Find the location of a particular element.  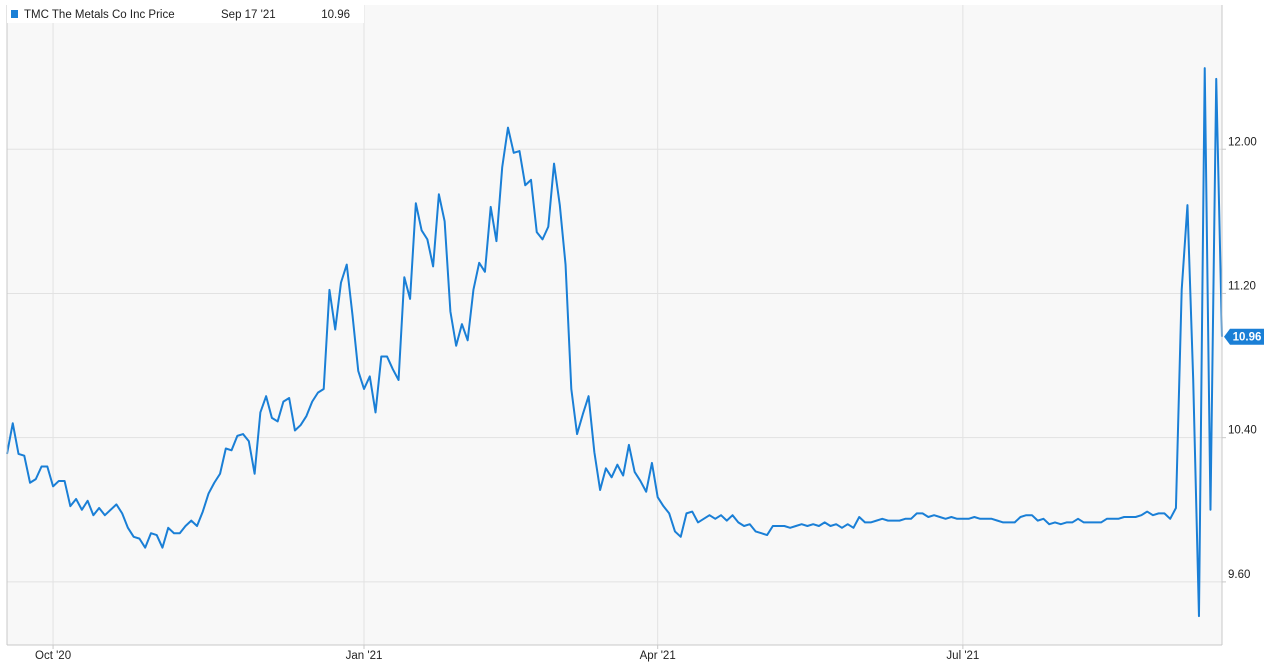

y-tick-label: 9.60 is located at coordinates (1239, 575).